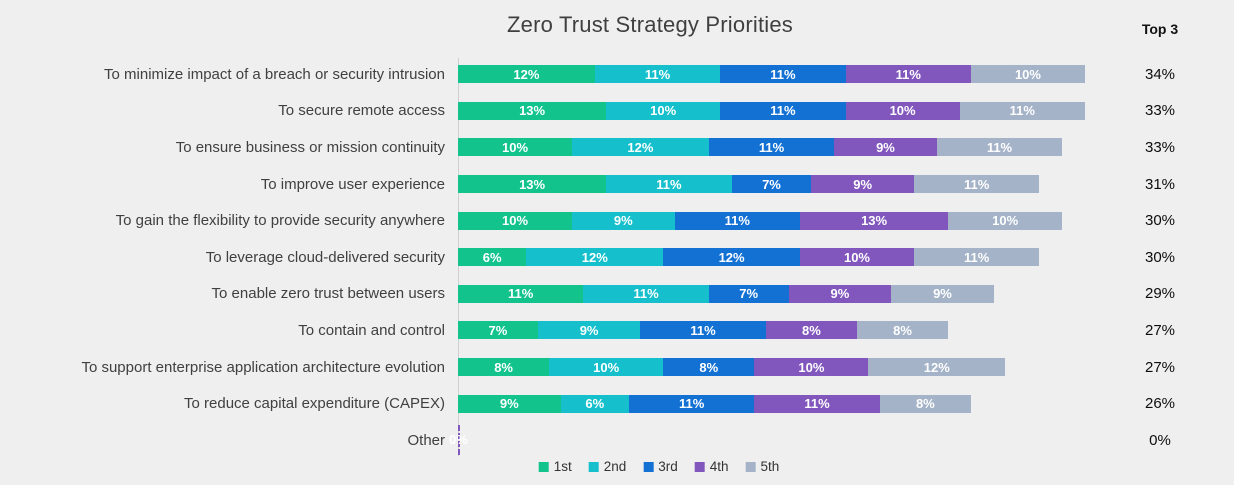 This screenshot has height=485, width=1234. I want to click on bar-segment-5th: 9%, so click(942, 293).